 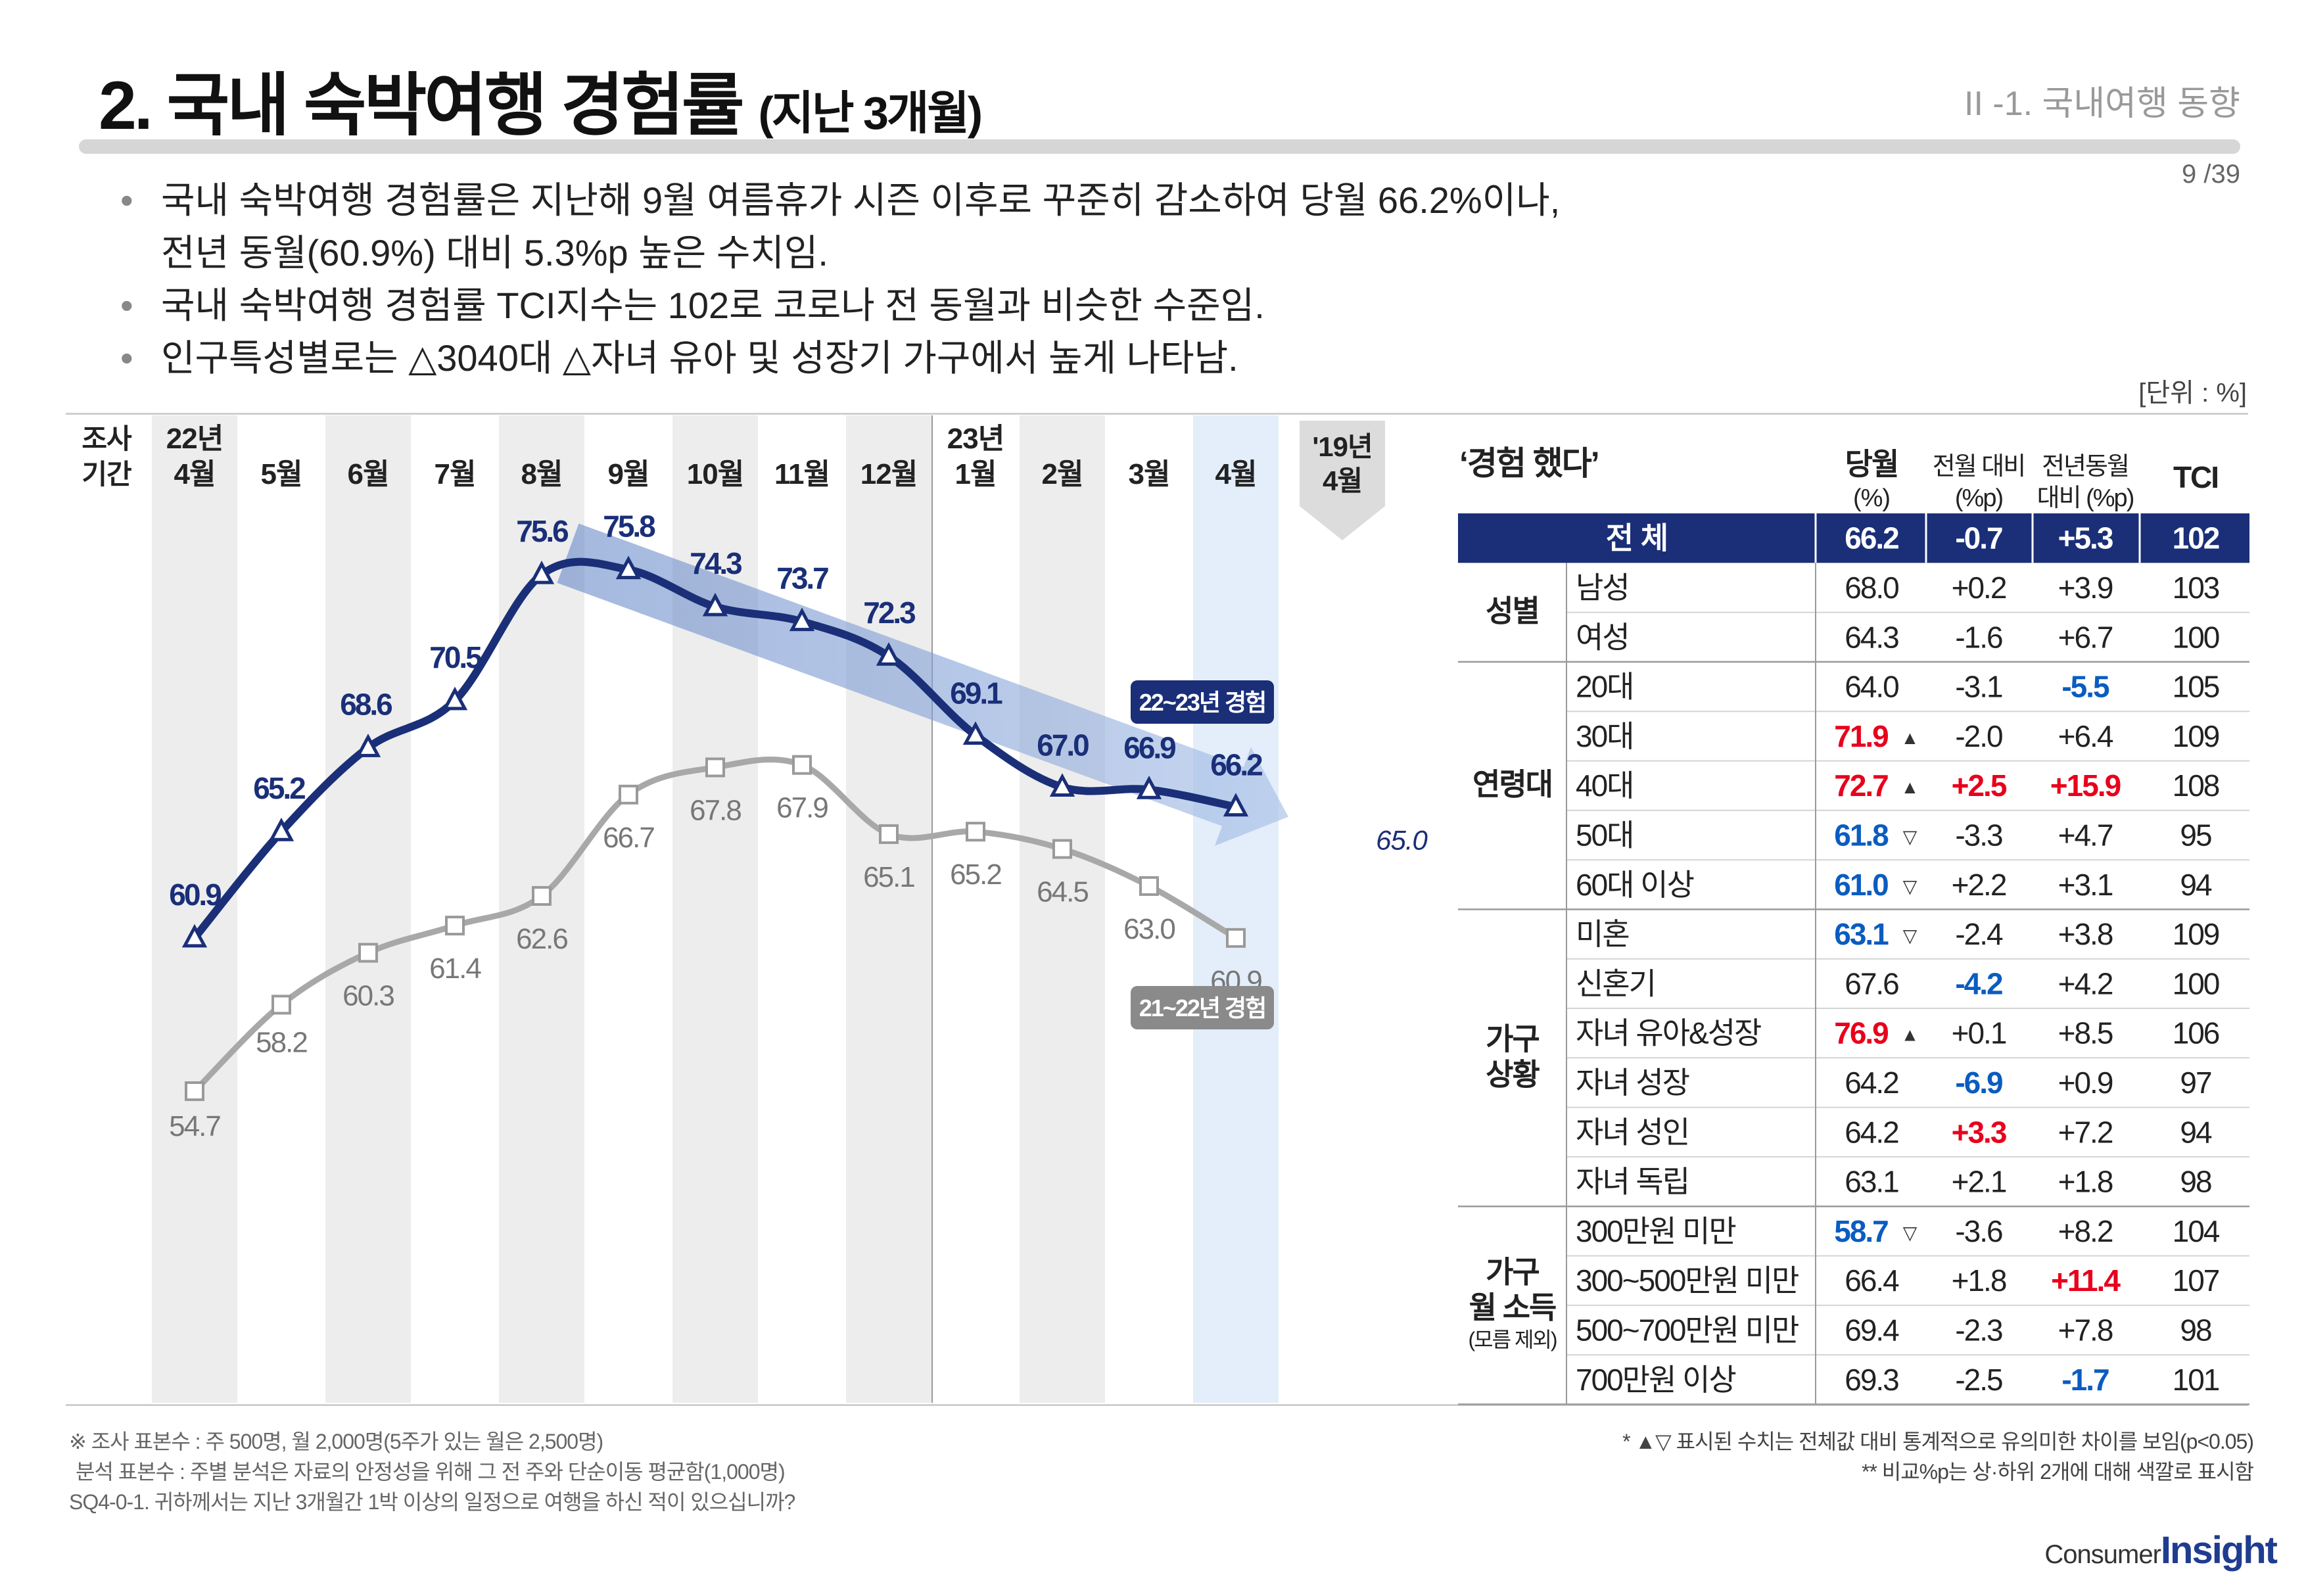 I want to click on current-year-data-label: 70.5, so click(x=455, y=657).